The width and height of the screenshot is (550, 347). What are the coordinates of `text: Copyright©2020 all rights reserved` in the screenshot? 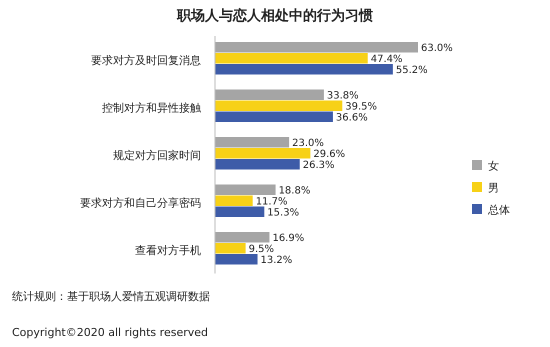 It's located at (110, 332).